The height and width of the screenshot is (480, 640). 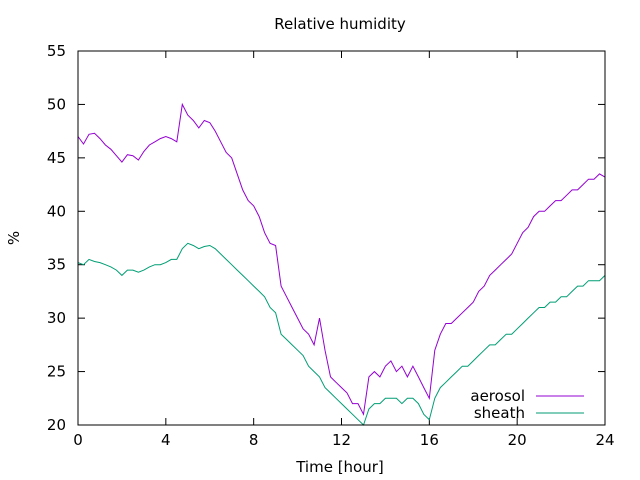 What do you see at coordinates (14, 238) in the screenshot?
I see `y-axis-label: %` at bounding box center [14, 238].